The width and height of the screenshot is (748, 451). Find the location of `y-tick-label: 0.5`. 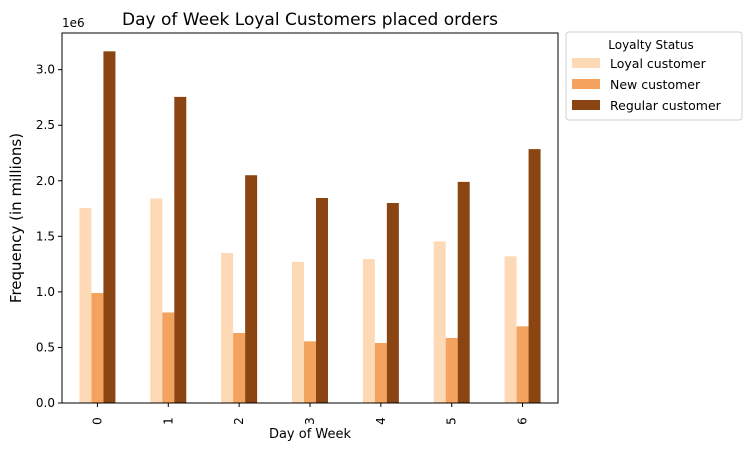

y-tick-label: 0.5 is located at coordinates (45, 347).